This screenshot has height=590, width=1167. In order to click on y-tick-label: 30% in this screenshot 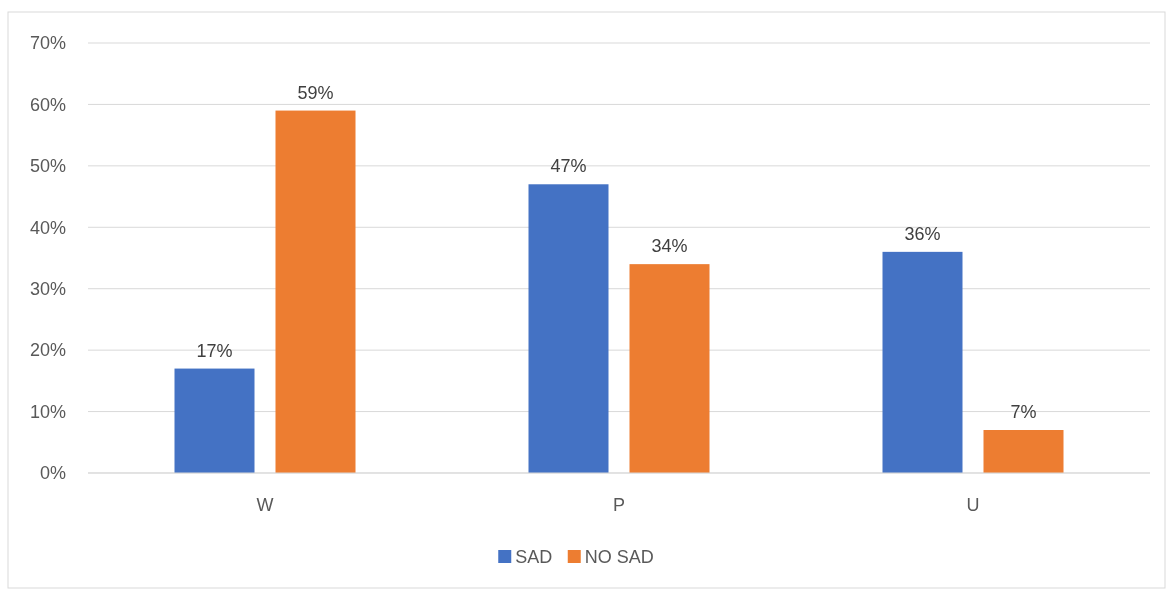, I will do `click(47, 289)`.